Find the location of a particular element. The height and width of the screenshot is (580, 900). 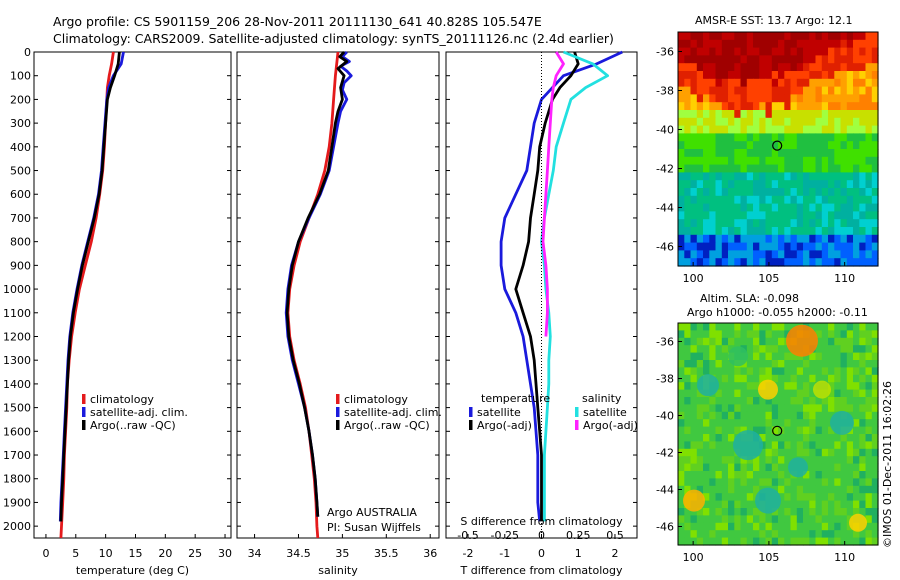

x-tick-label: 5 is located at coordinates (75, 553).